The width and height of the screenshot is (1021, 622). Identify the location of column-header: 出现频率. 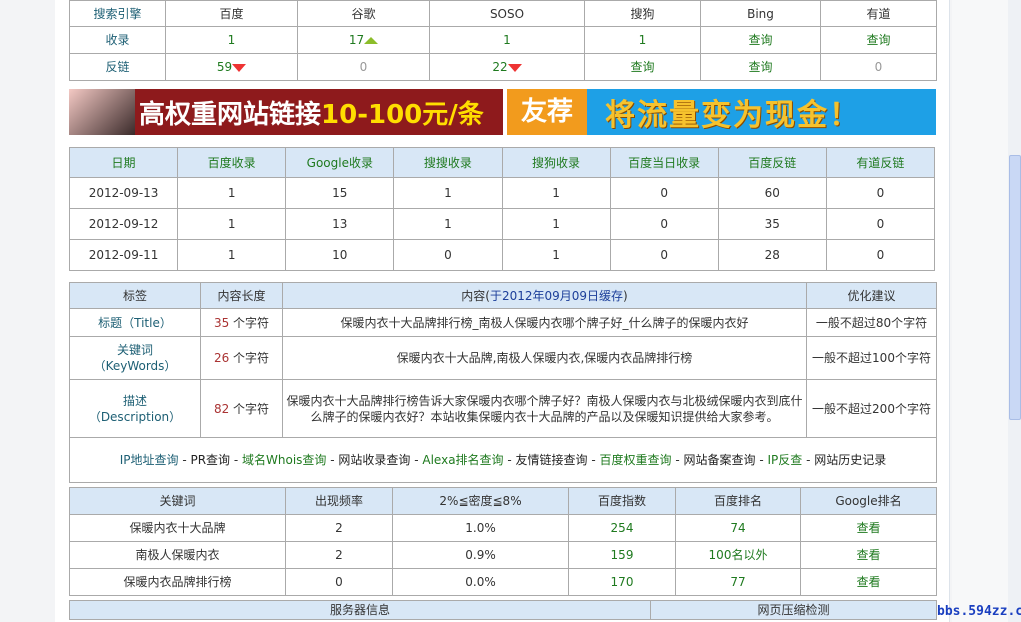
(339, 501).